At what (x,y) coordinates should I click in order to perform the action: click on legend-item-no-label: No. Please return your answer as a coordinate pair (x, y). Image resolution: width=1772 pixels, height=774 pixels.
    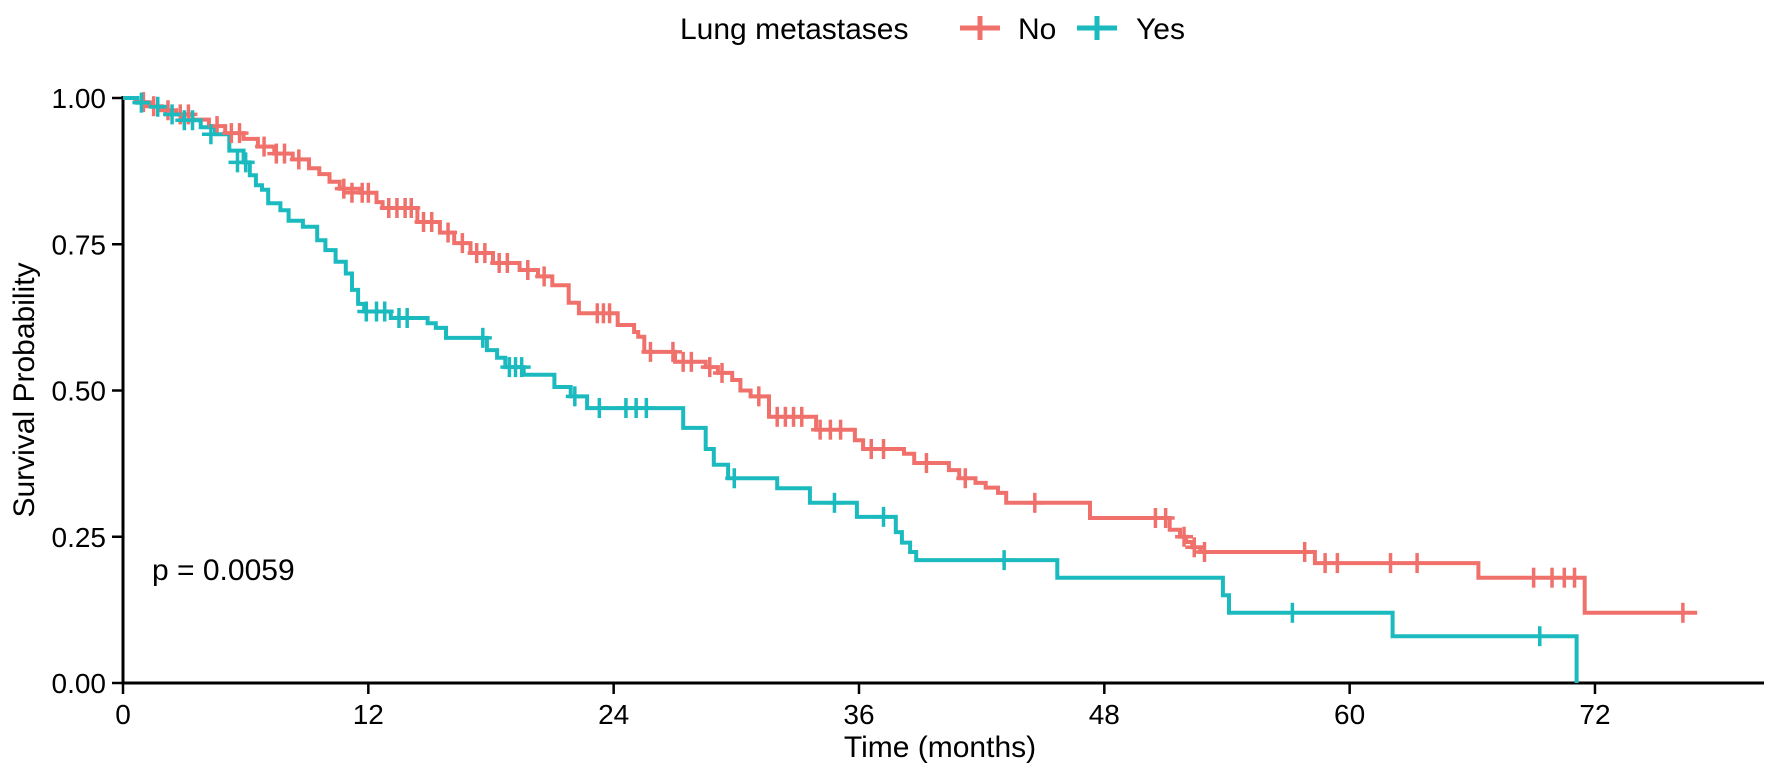
    Looking at the image, I should click on (1037, 29).